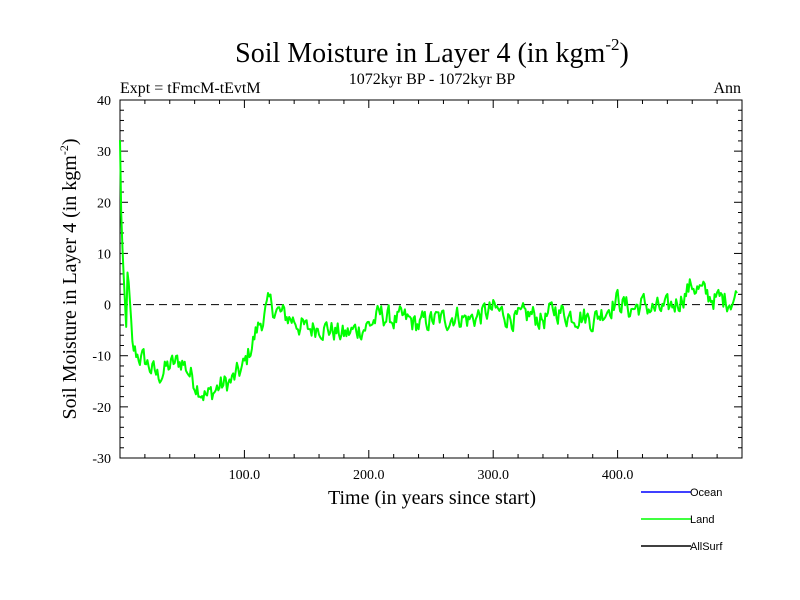 Image resolution: width=800 pixels, height=600 pixels. Describe the element at coordinates (104, 152) in the screenshot. I see `y-tick-label: 30` at that location.